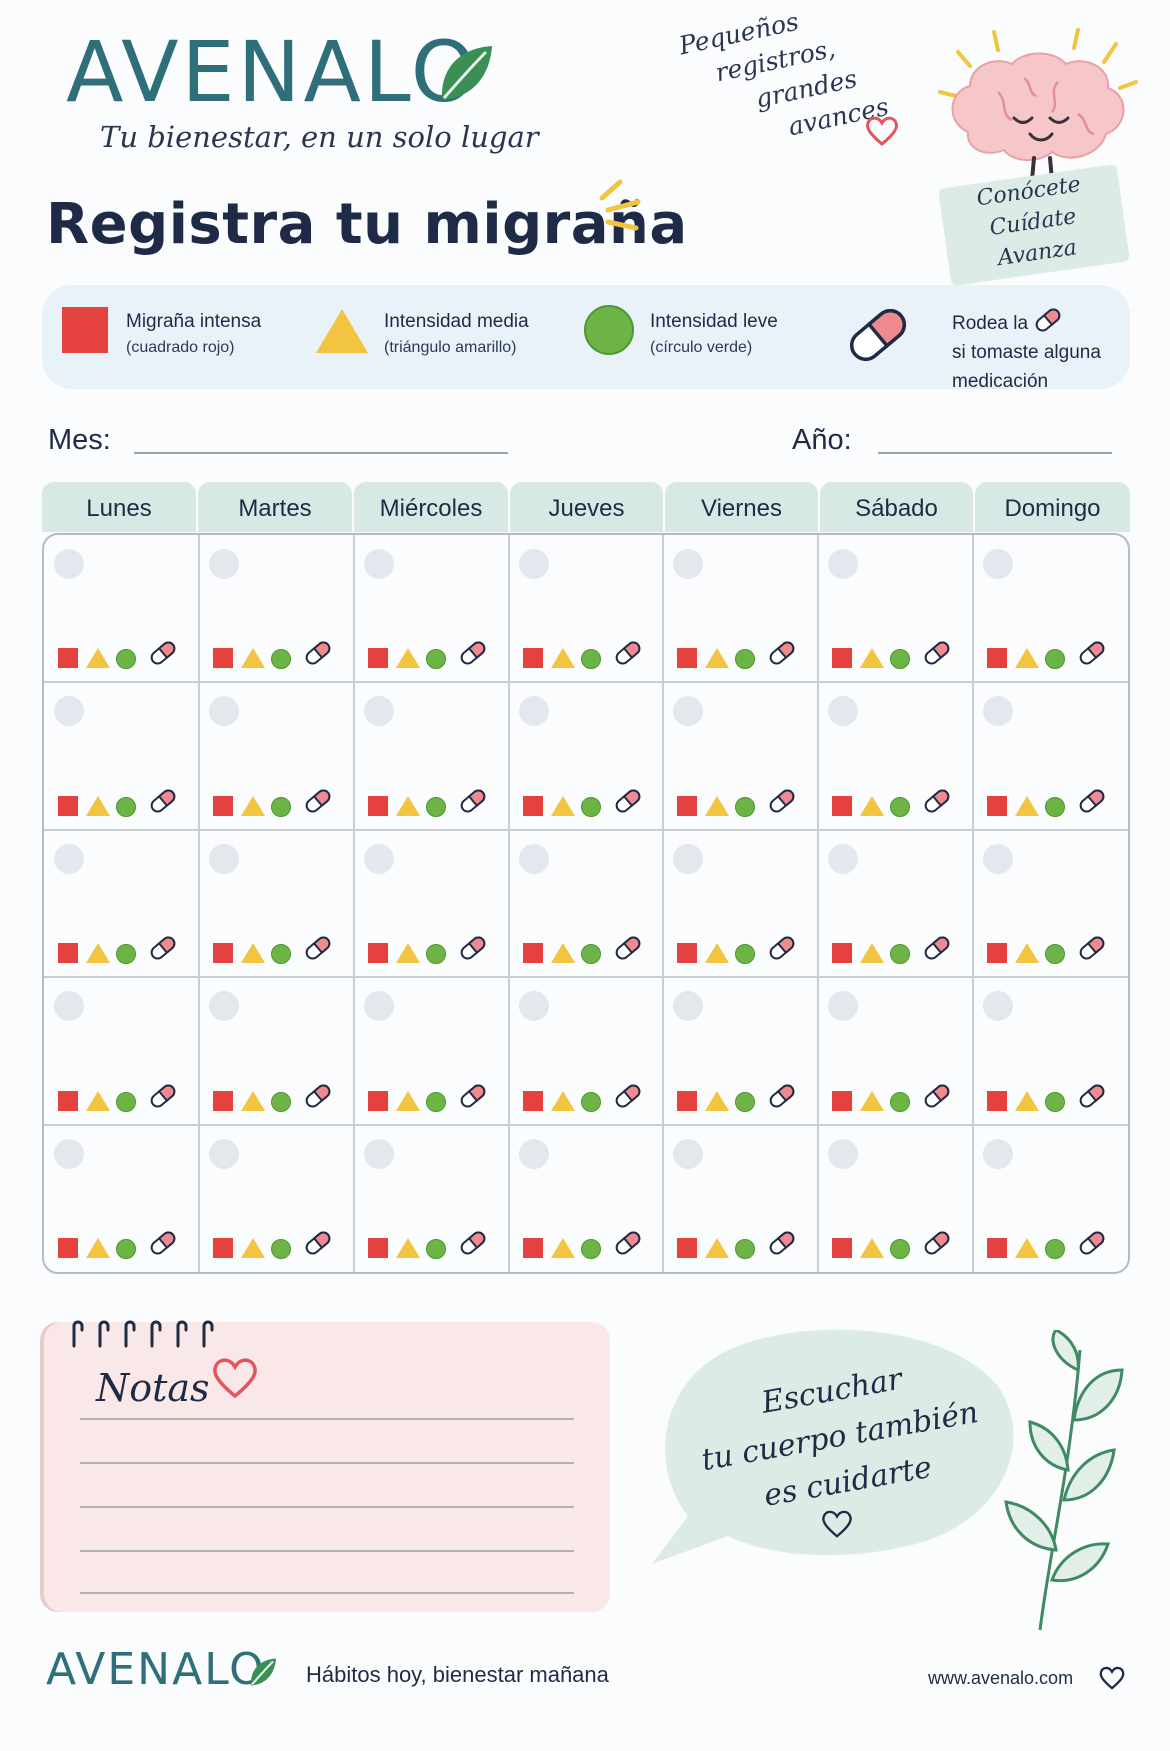 Image resolution: width=1170 pixels, height=1751 pixels. I want to click on footer-url: www.avenalo.com, so click(1001, 1678).